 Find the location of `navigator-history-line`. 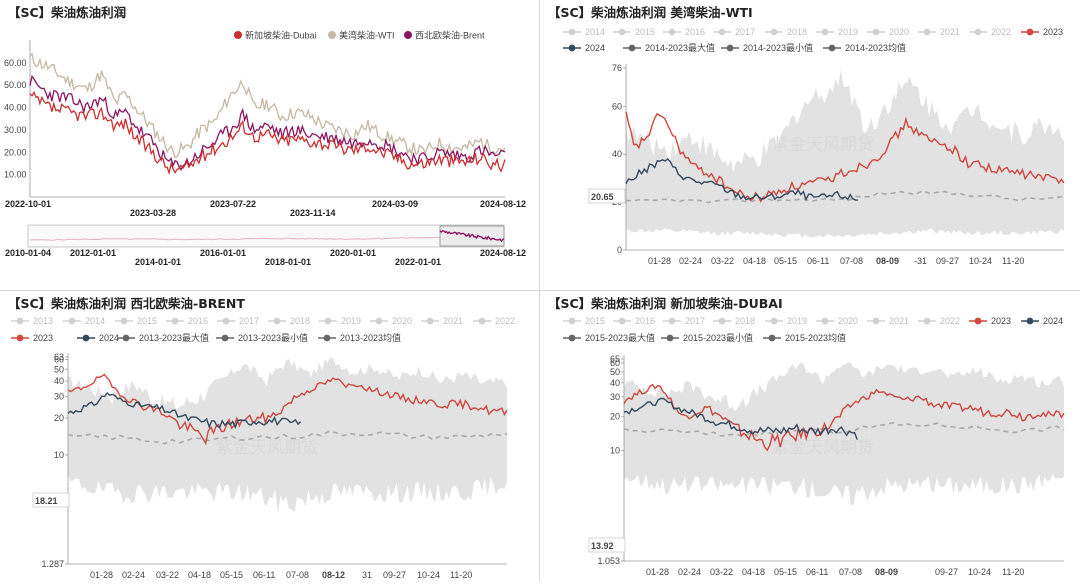

navigator-history-line is located at coordinates (235, 238).